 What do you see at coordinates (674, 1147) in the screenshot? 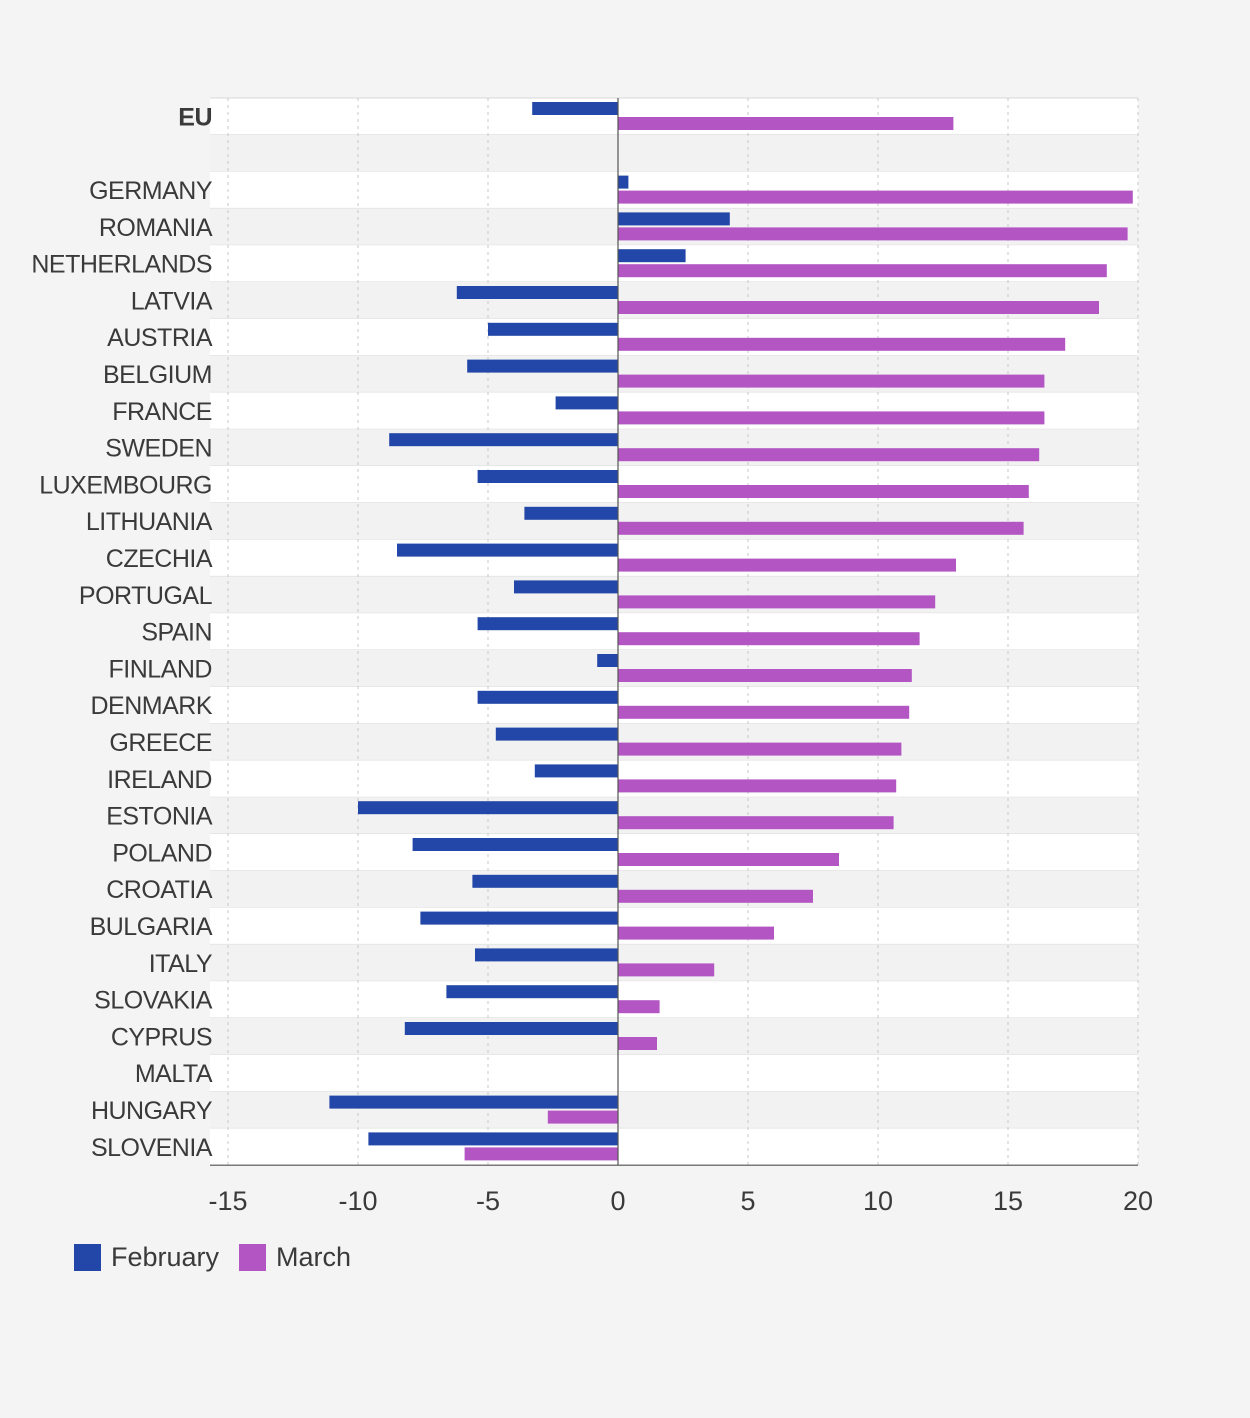
I see `row-band-slovenia` at bounding box center [674, 1147].